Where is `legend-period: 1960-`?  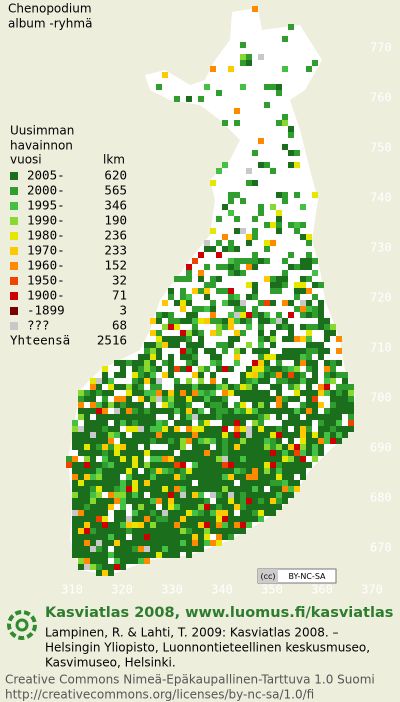
legend-period: 1960- is located at coordinates (46, 265).